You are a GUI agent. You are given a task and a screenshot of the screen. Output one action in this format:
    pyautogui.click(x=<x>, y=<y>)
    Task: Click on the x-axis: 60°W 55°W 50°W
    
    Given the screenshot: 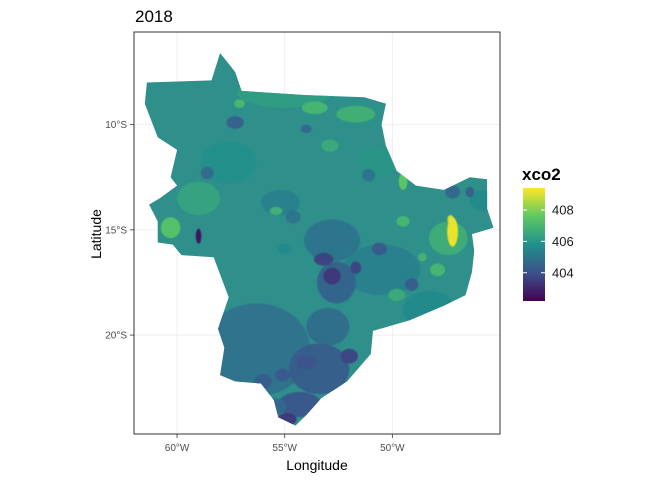 What is the action you would take?
    pyautogui.click(x=285, y=444)
    